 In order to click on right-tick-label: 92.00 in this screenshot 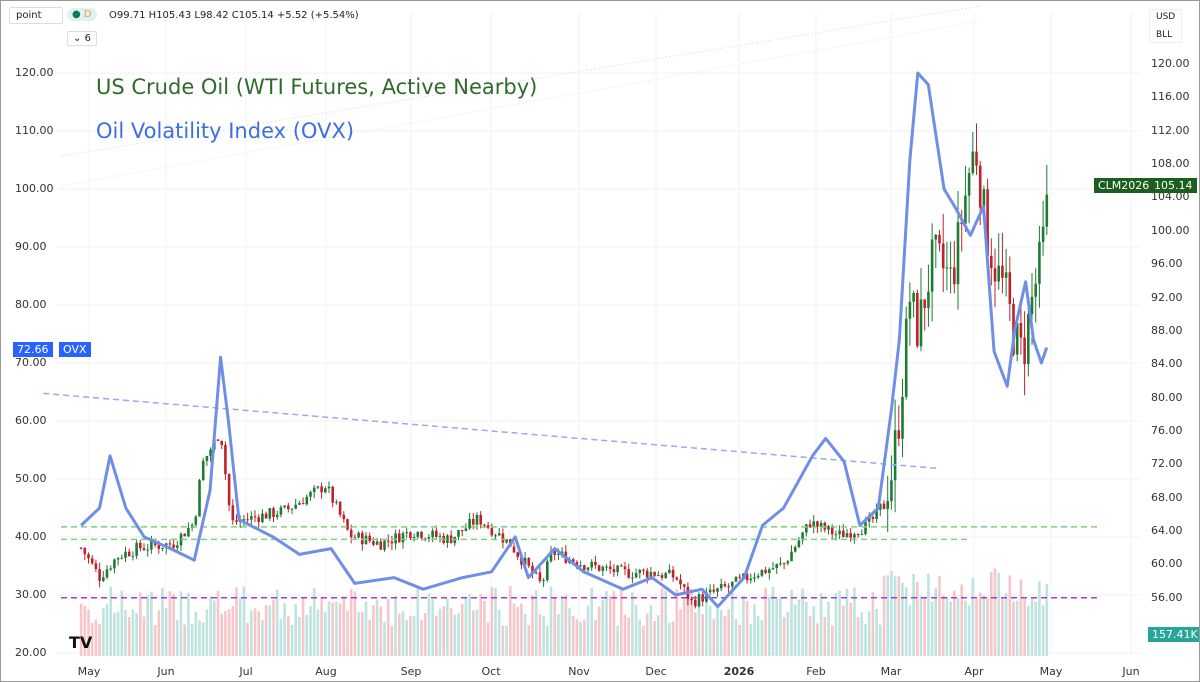, I will do `click(1167, 297)`.